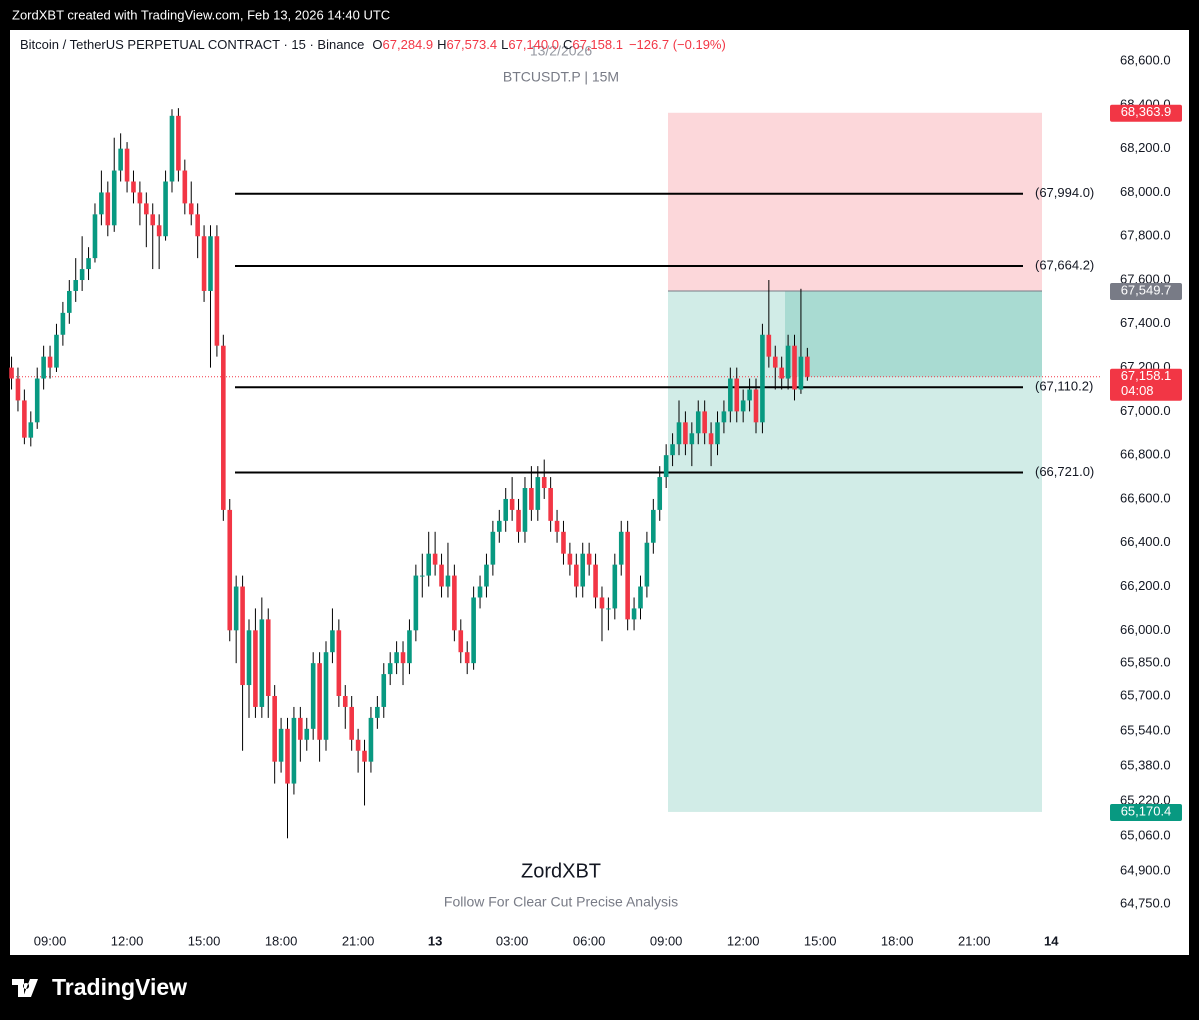 This screenshot has height=1020, width=1199. I want to click on y-tick-label: 65,540.0, so click(1145, 729).